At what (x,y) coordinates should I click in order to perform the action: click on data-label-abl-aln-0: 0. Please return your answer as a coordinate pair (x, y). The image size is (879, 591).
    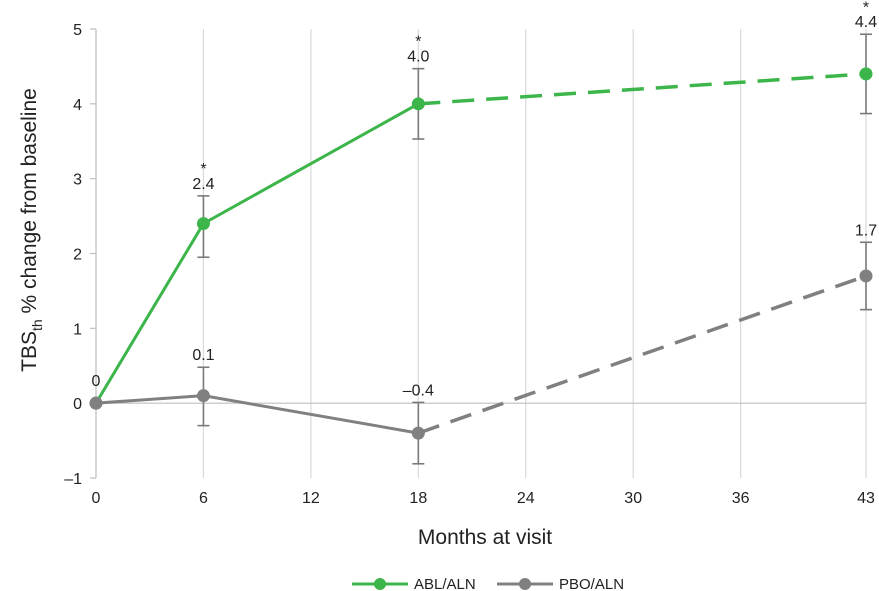
    Looking at the image, I should click on (96, 381).